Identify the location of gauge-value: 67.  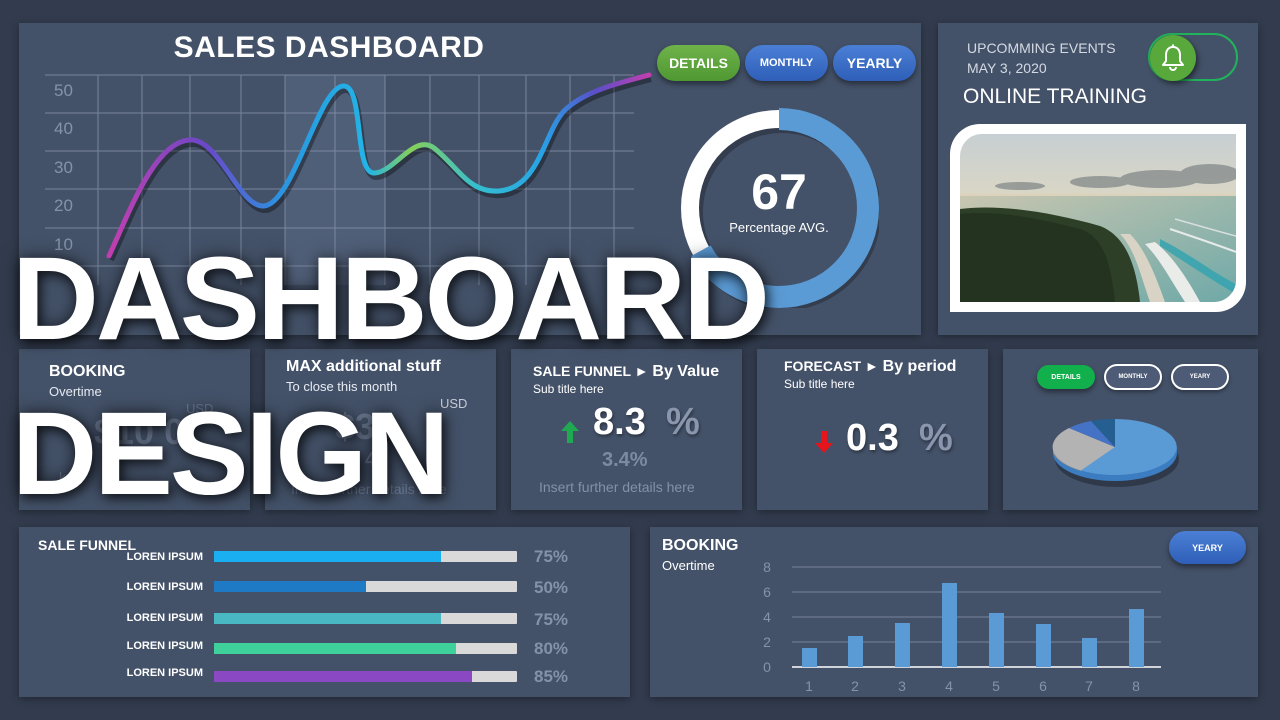
(779, 192).